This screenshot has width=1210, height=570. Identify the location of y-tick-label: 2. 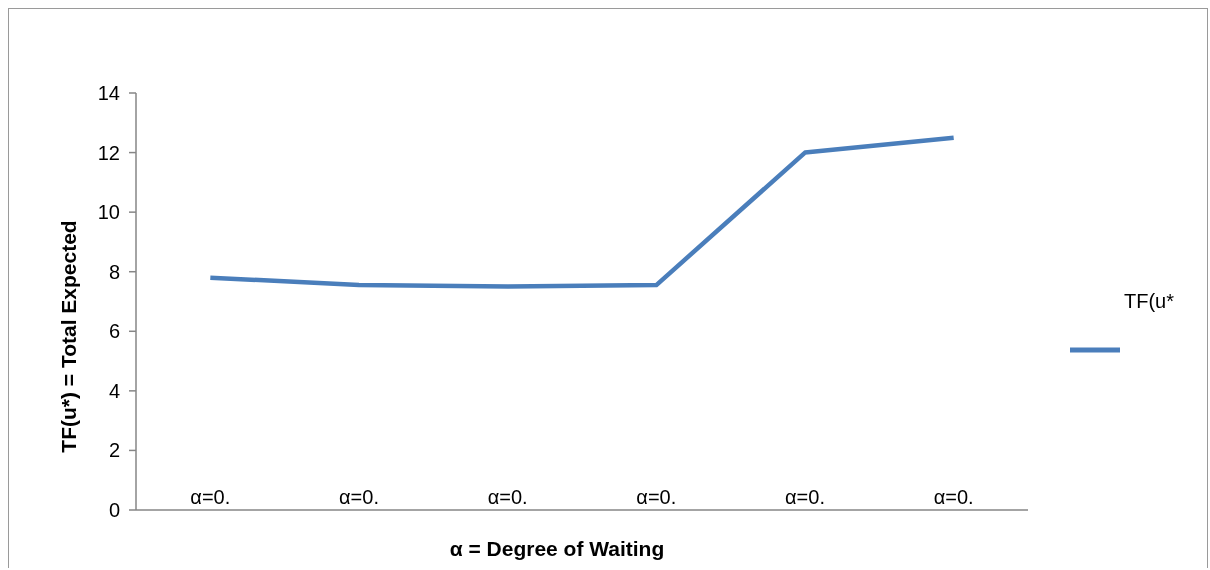
(114, 450).